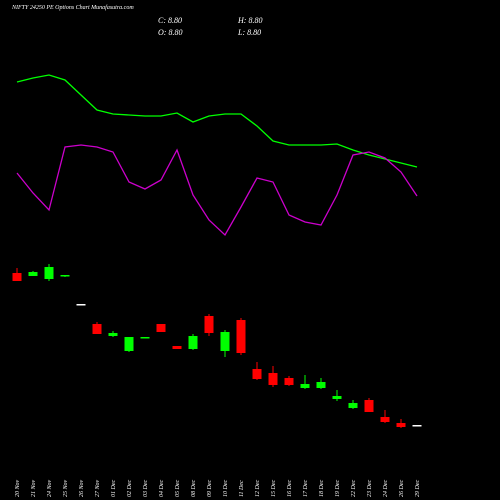 The height and width of the screenshot is (500, 500). What do you see at coordinates (306, 488) in the screenshot?
I see `x-tick-label: 17 Dec` at bounding box center [306, 488].